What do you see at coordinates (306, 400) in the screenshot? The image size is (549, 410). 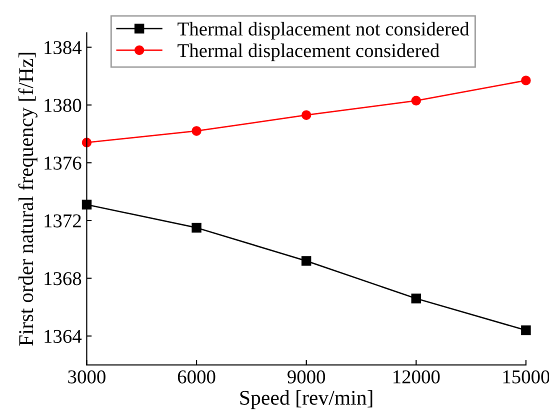 I see `x-axis-title: Speed [rev/min]` at bounding box center [306, 400].